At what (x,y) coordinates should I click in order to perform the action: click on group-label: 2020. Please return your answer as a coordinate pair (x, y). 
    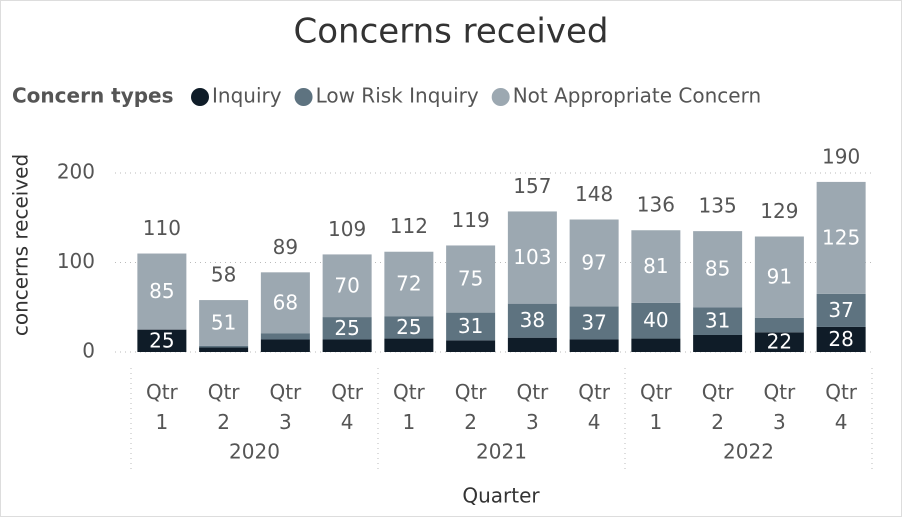
    Looking at the image, I should click on (254, 452).